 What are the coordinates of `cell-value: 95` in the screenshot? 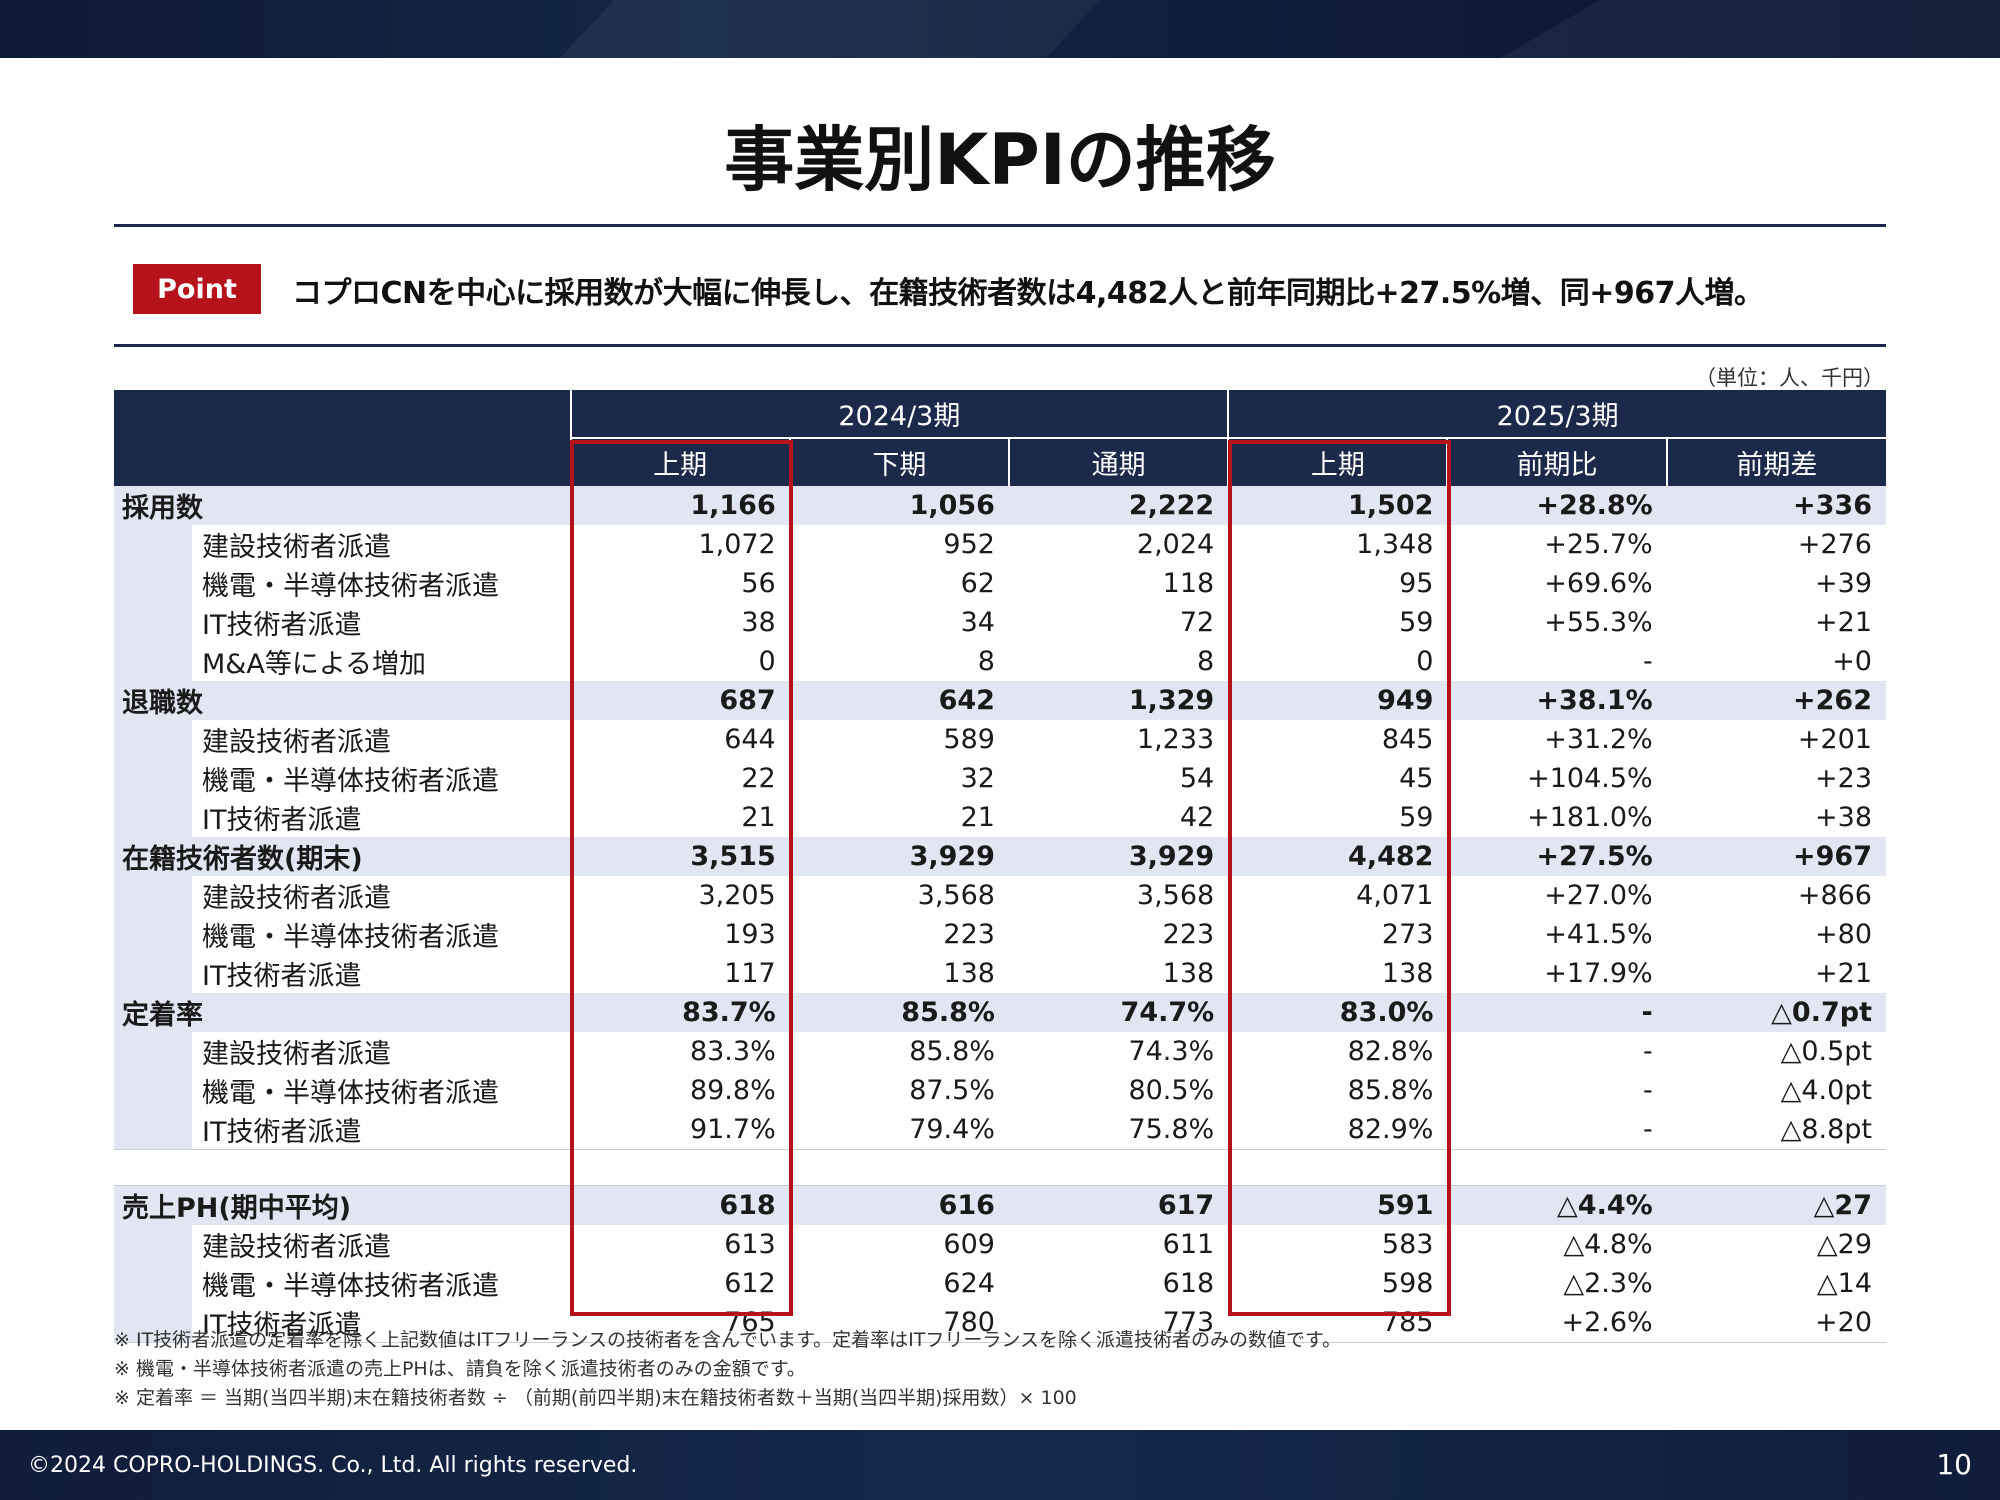 It's located at (1338, 583).